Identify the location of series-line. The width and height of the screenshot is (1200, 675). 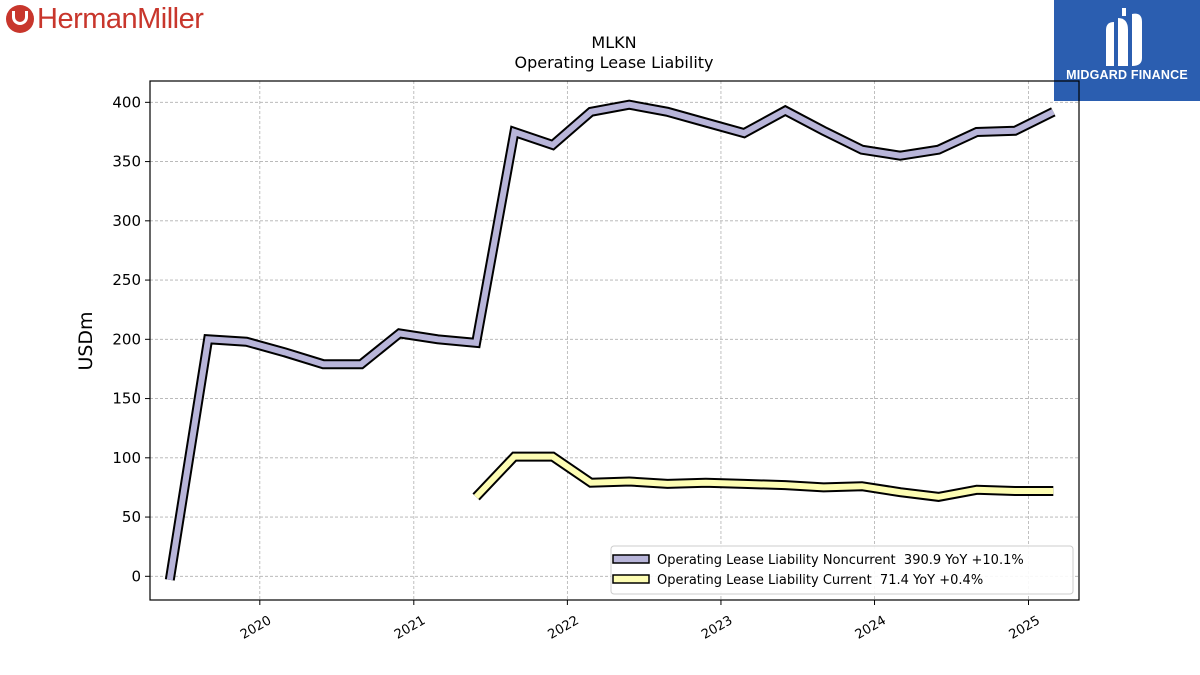
(763, 476).